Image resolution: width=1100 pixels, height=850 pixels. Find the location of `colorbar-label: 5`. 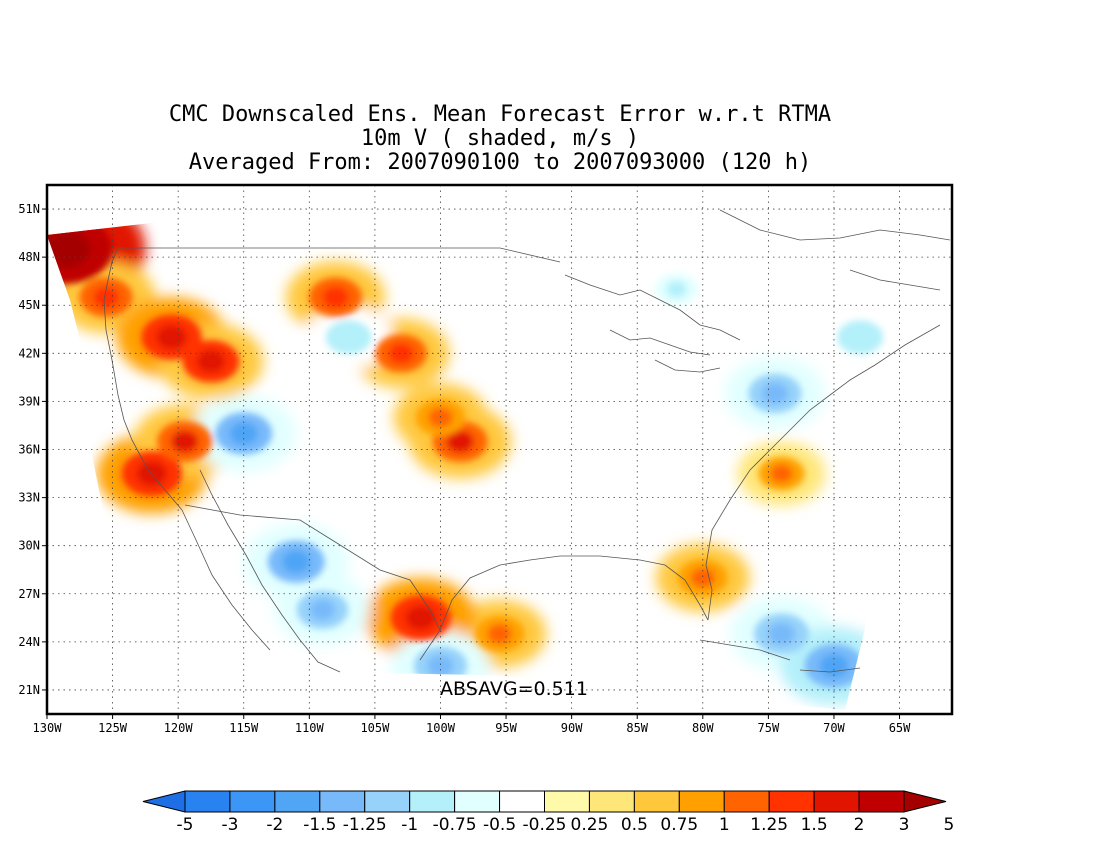

colorbar-label: 5 is located at coordinates (949, 825).